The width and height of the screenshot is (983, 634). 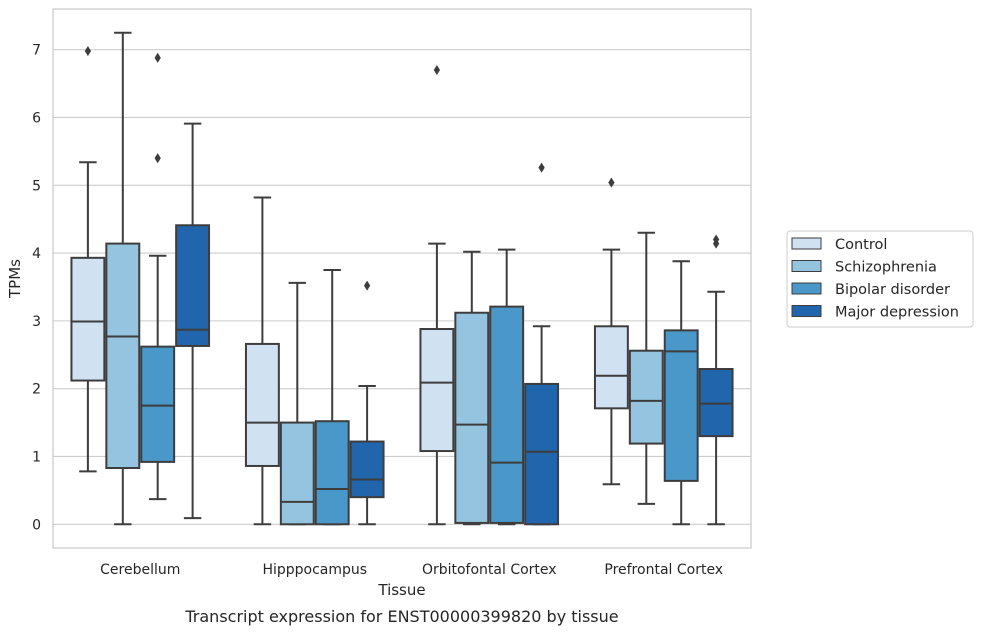 I want to click on box-bipolar-disorder-prefrontal-cortex, so click(x=681, y=393).